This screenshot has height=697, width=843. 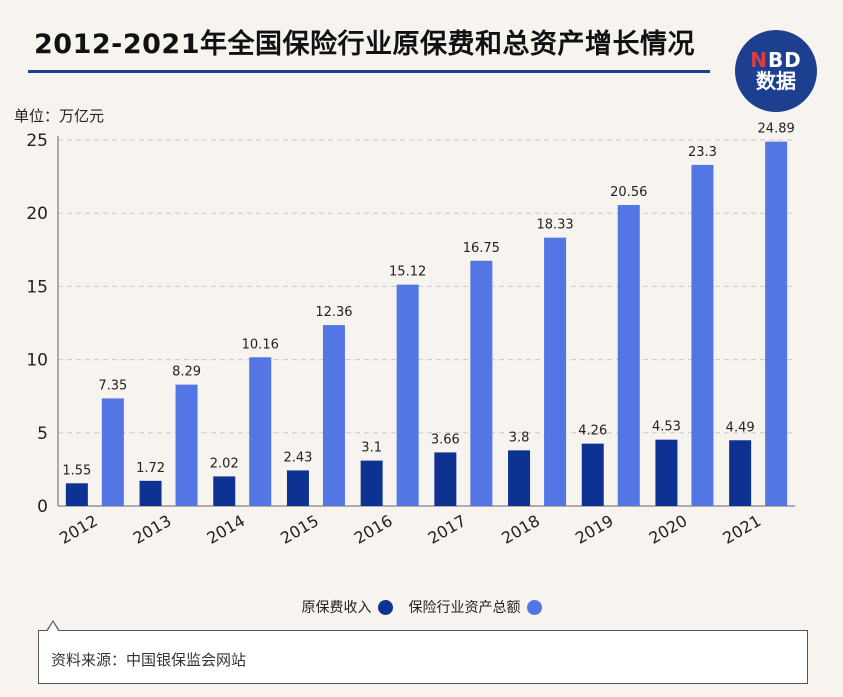 What do you see at coordinates (76, 470) in the screenshot?
I see `data-label-premium: 1.55` at bounding box center [76, 470].